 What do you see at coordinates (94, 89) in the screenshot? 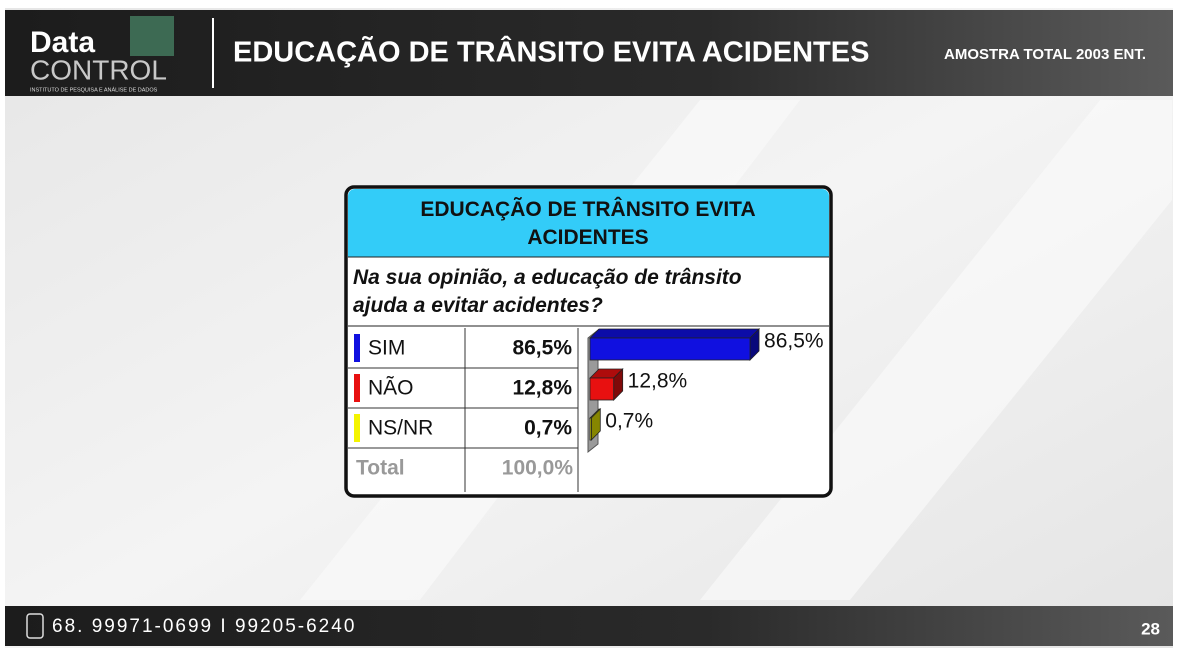
I see `logo-tagline: INSTITUTO DE PESQUISA E ANÁLISE DE DADOS` at bounding box center [94, 89].